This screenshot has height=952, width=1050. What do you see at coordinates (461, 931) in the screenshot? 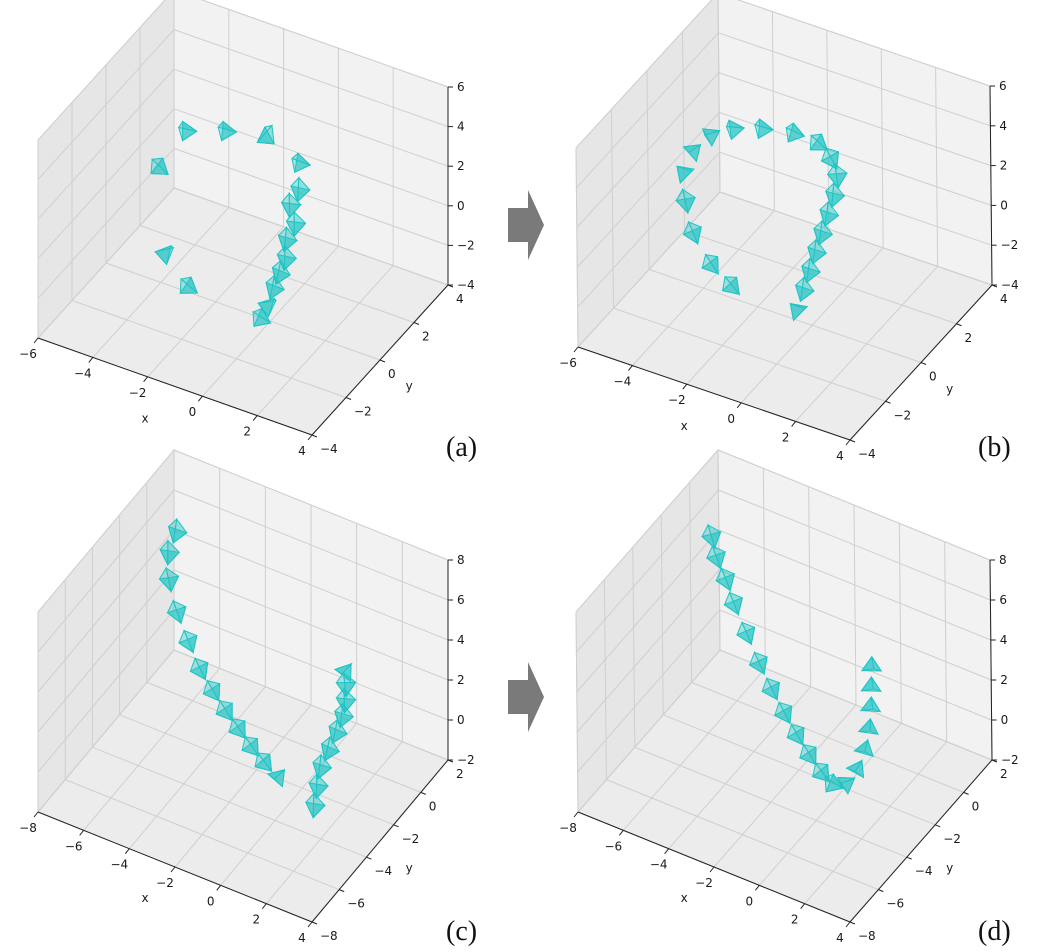
I see `panel-label-c: (c)` at bounding box center [461, 931].